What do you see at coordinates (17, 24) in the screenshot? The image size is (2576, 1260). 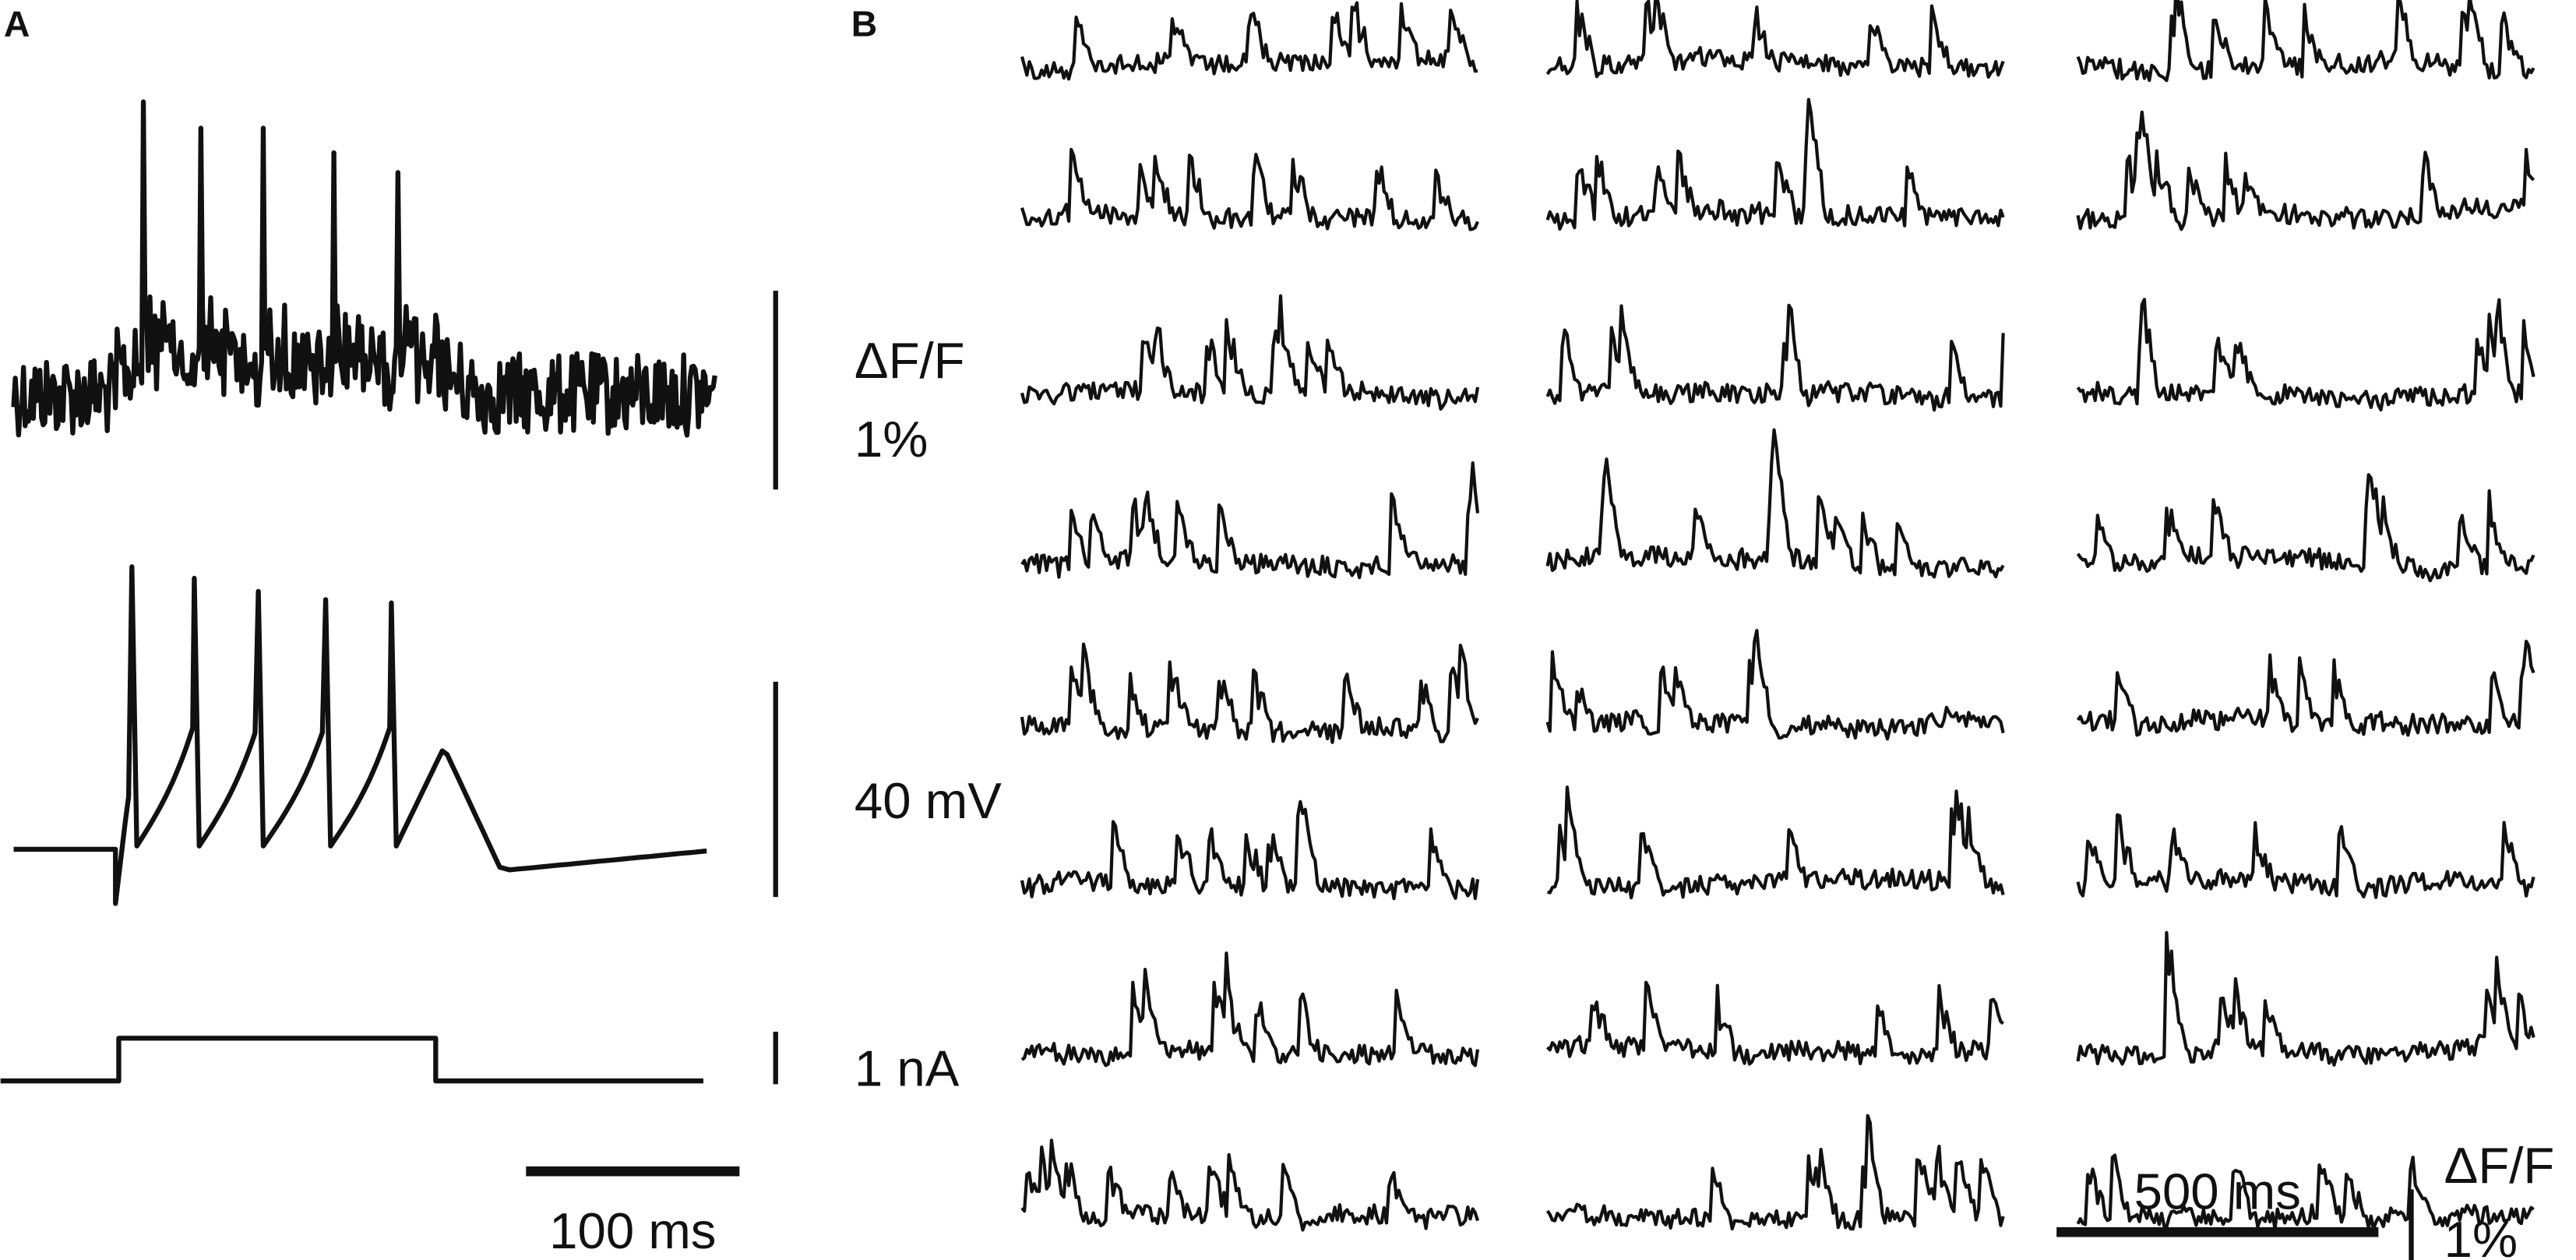 I see `panel-label: A` at bounding box center [17, 24].